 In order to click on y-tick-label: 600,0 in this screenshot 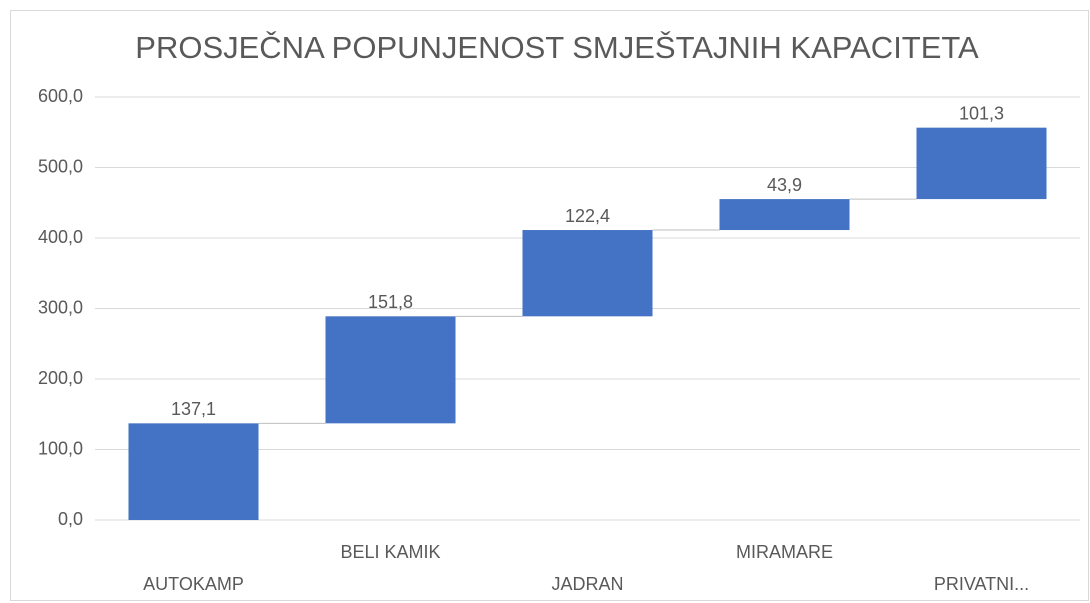, I will do `click(60, 96)`.